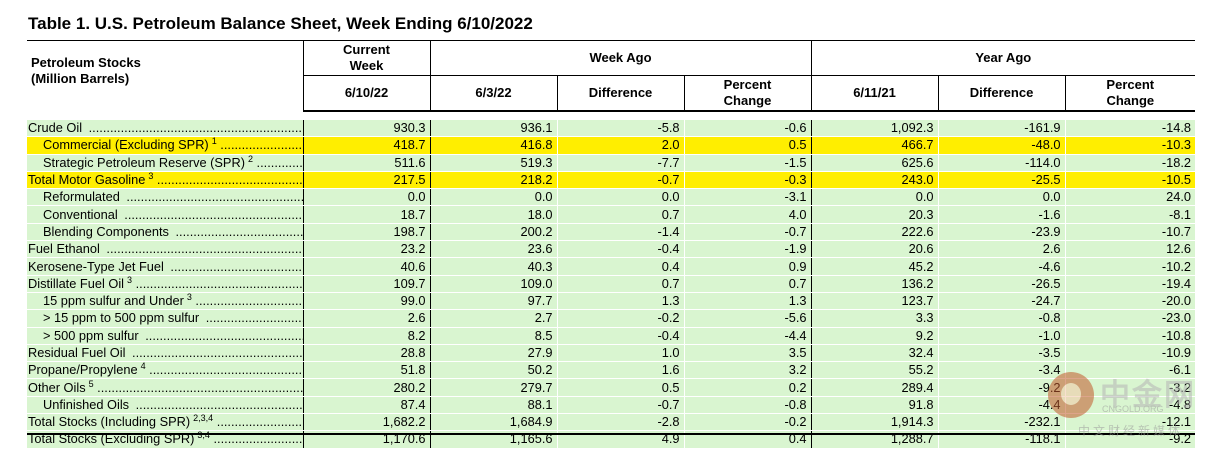 The image size is (1226, 449). What do you see at coordinates (91, 383) in the screenshot?
I see `footnote-marker: 5` at bounding box center [91, 383].